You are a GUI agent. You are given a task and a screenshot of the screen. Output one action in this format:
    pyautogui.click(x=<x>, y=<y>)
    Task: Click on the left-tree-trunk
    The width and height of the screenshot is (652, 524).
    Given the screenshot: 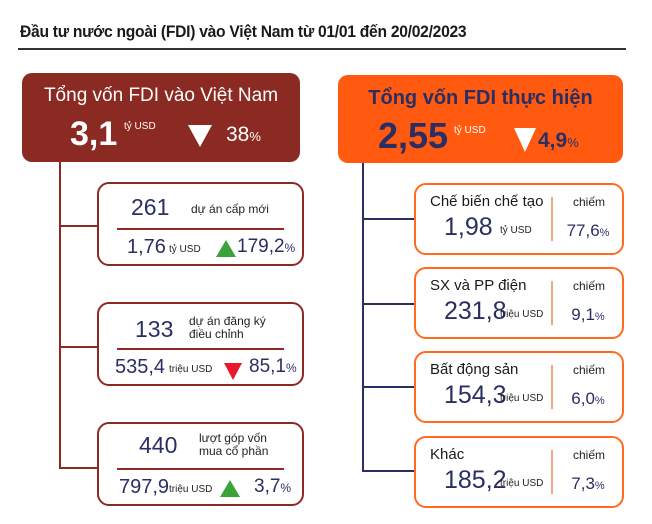 What is the action you would take?
    pyautogui.click(x=60, y=315)
    